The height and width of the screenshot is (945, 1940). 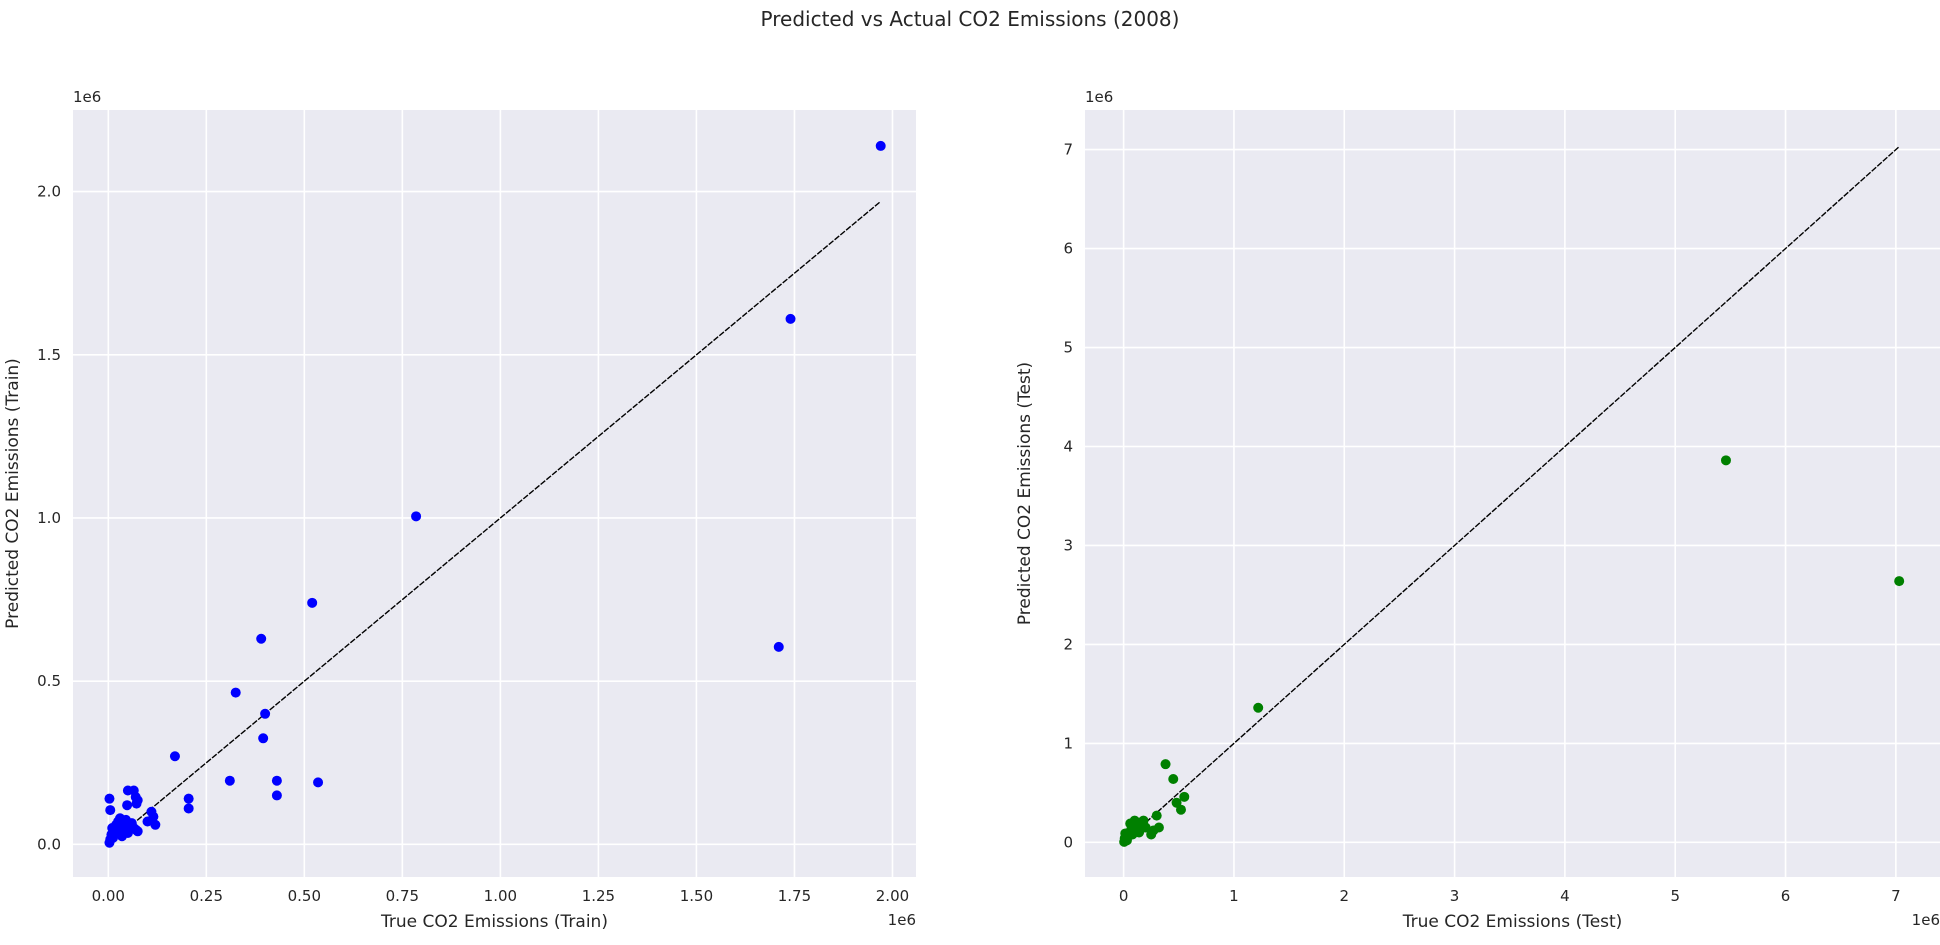 I want to click on test-x-axis-label: True CO2 Emissions (Test), so click(x=1512, y=922).